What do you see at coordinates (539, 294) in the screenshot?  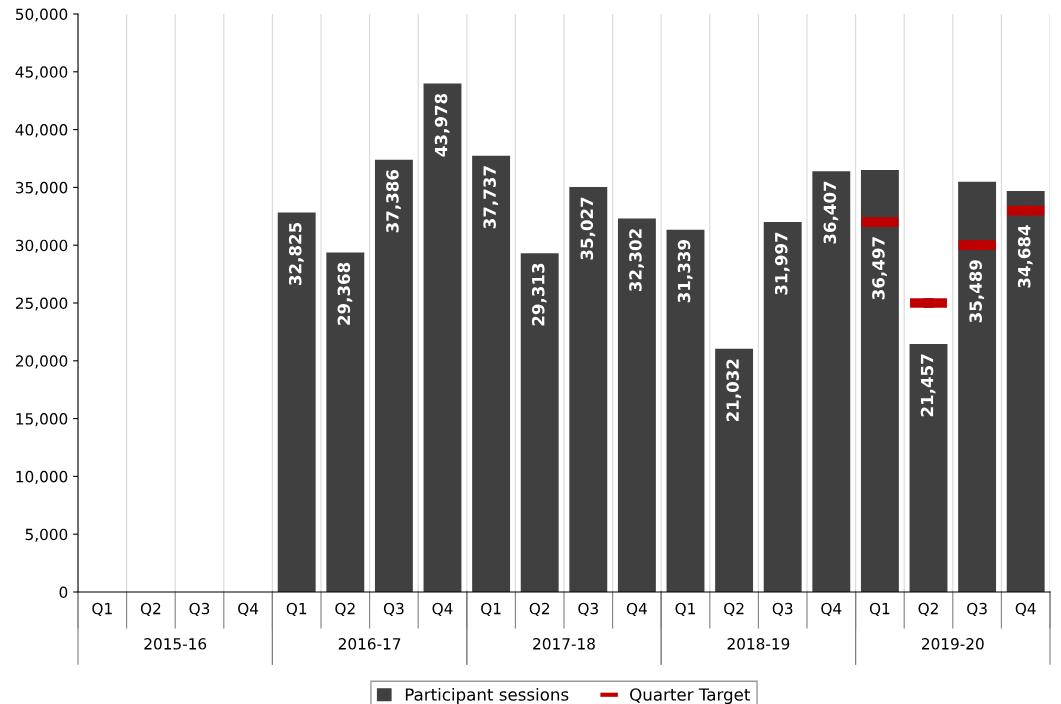 I see `data-label: 29,313` at bounding box center [539, 294].